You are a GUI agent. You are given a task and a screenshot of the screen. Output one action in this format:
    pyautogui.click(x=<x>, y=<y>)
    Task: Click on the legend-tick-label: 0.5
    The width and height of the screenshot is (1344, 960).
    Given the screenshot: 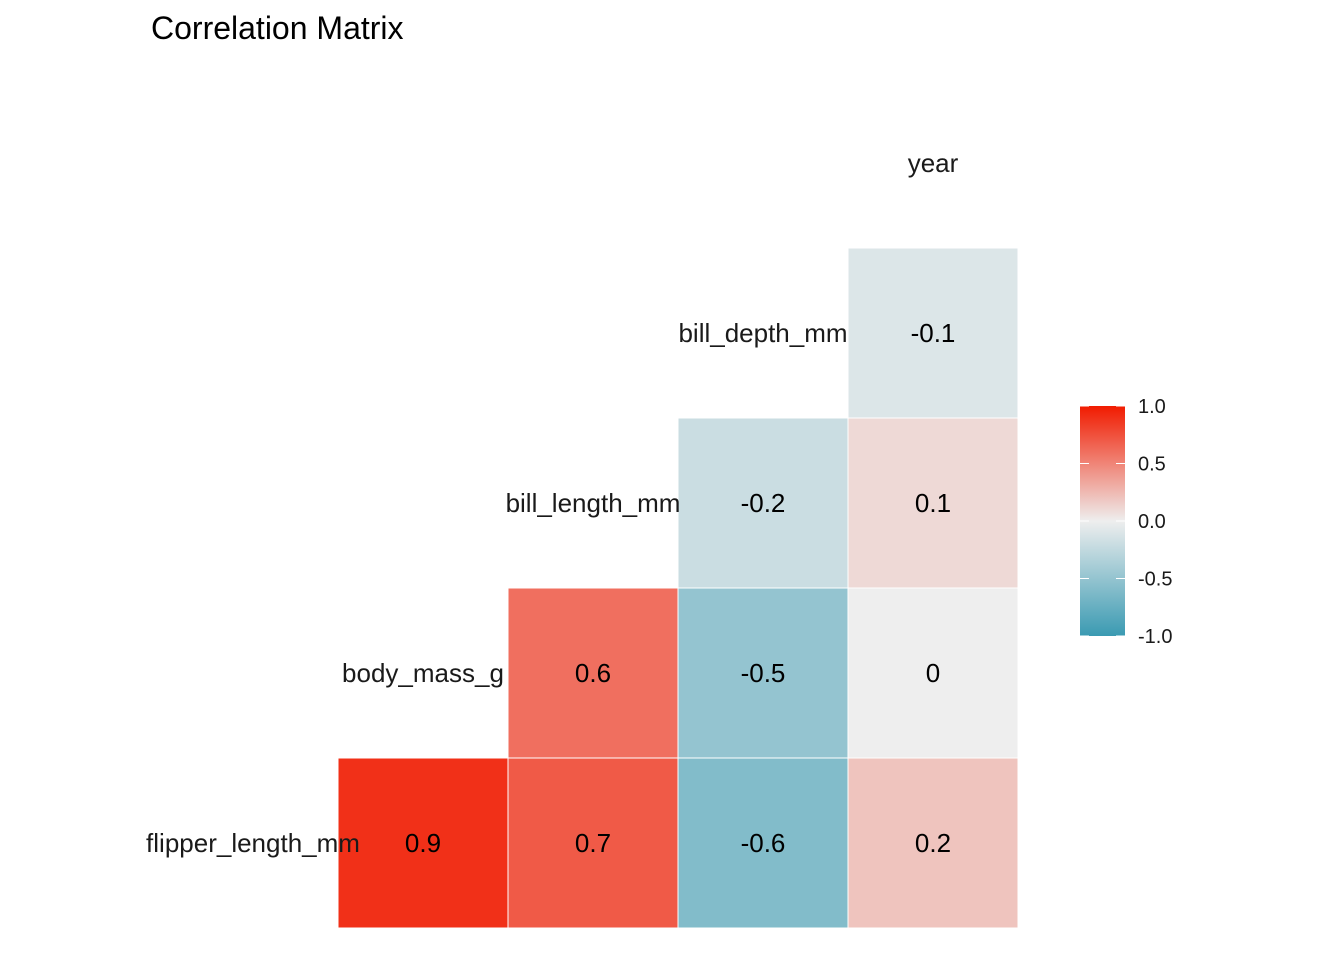 What is the action you would take?
    pyautogui.click(x=1152, y=465)
    